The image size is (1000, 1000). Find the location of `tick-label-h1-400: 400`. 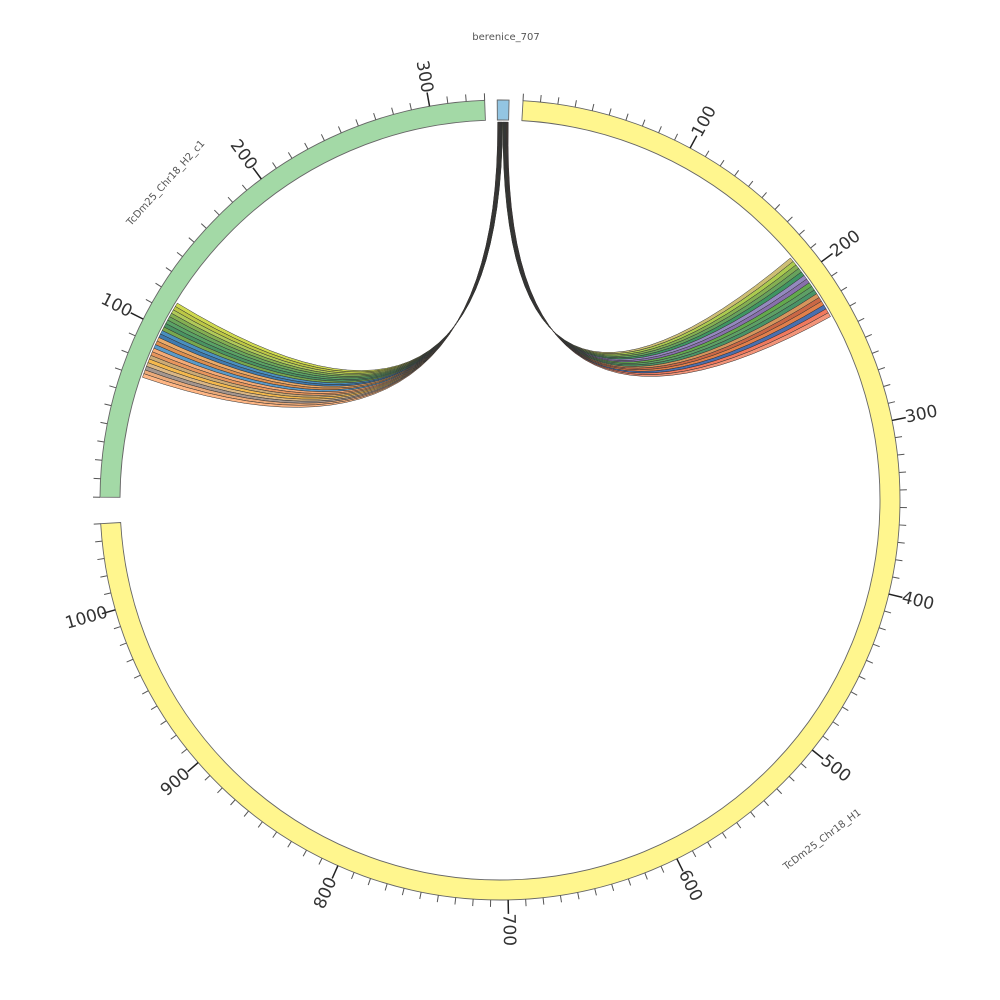

tick-label-h1-400: 400 is located at coordinates (918, 601).